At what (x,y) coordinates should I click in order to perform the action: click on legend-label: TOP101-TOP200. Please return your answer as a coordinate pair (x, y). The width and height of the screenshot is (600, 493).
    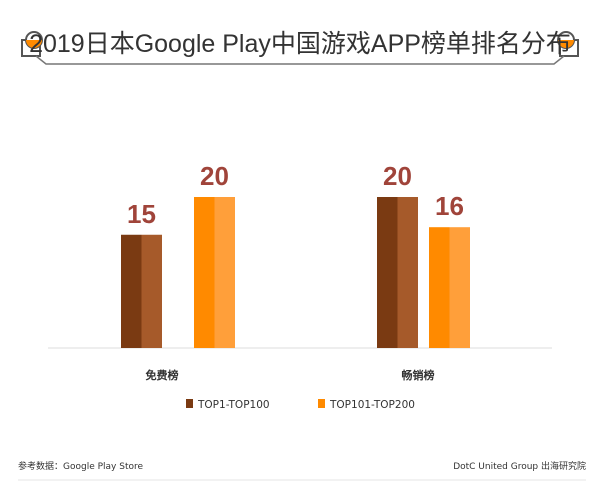
    Looking at the image, I should click on (372, 405).